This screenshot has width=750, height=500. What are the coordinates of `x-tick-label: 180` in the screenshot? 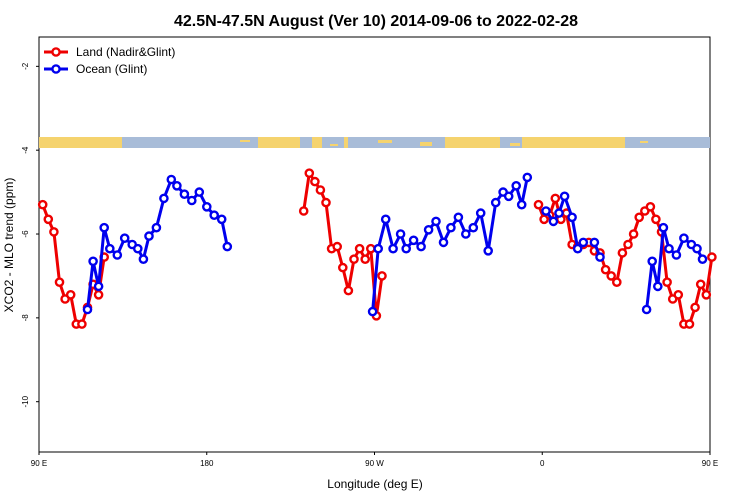 It's located at (207, 463).